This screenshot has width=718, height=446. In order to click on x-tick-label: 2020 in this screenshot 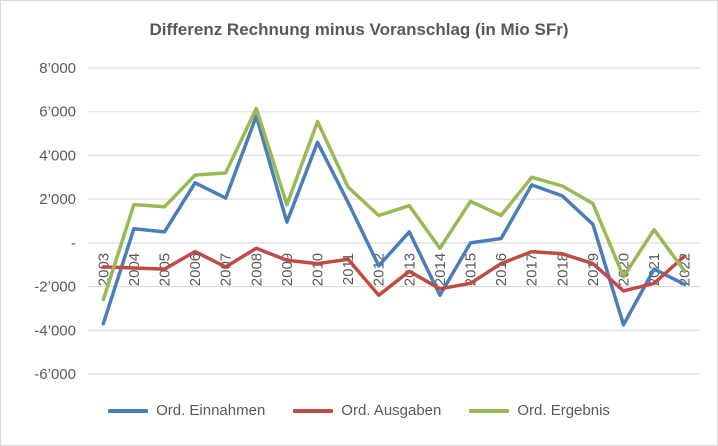, I will do `click(624, 269)`.